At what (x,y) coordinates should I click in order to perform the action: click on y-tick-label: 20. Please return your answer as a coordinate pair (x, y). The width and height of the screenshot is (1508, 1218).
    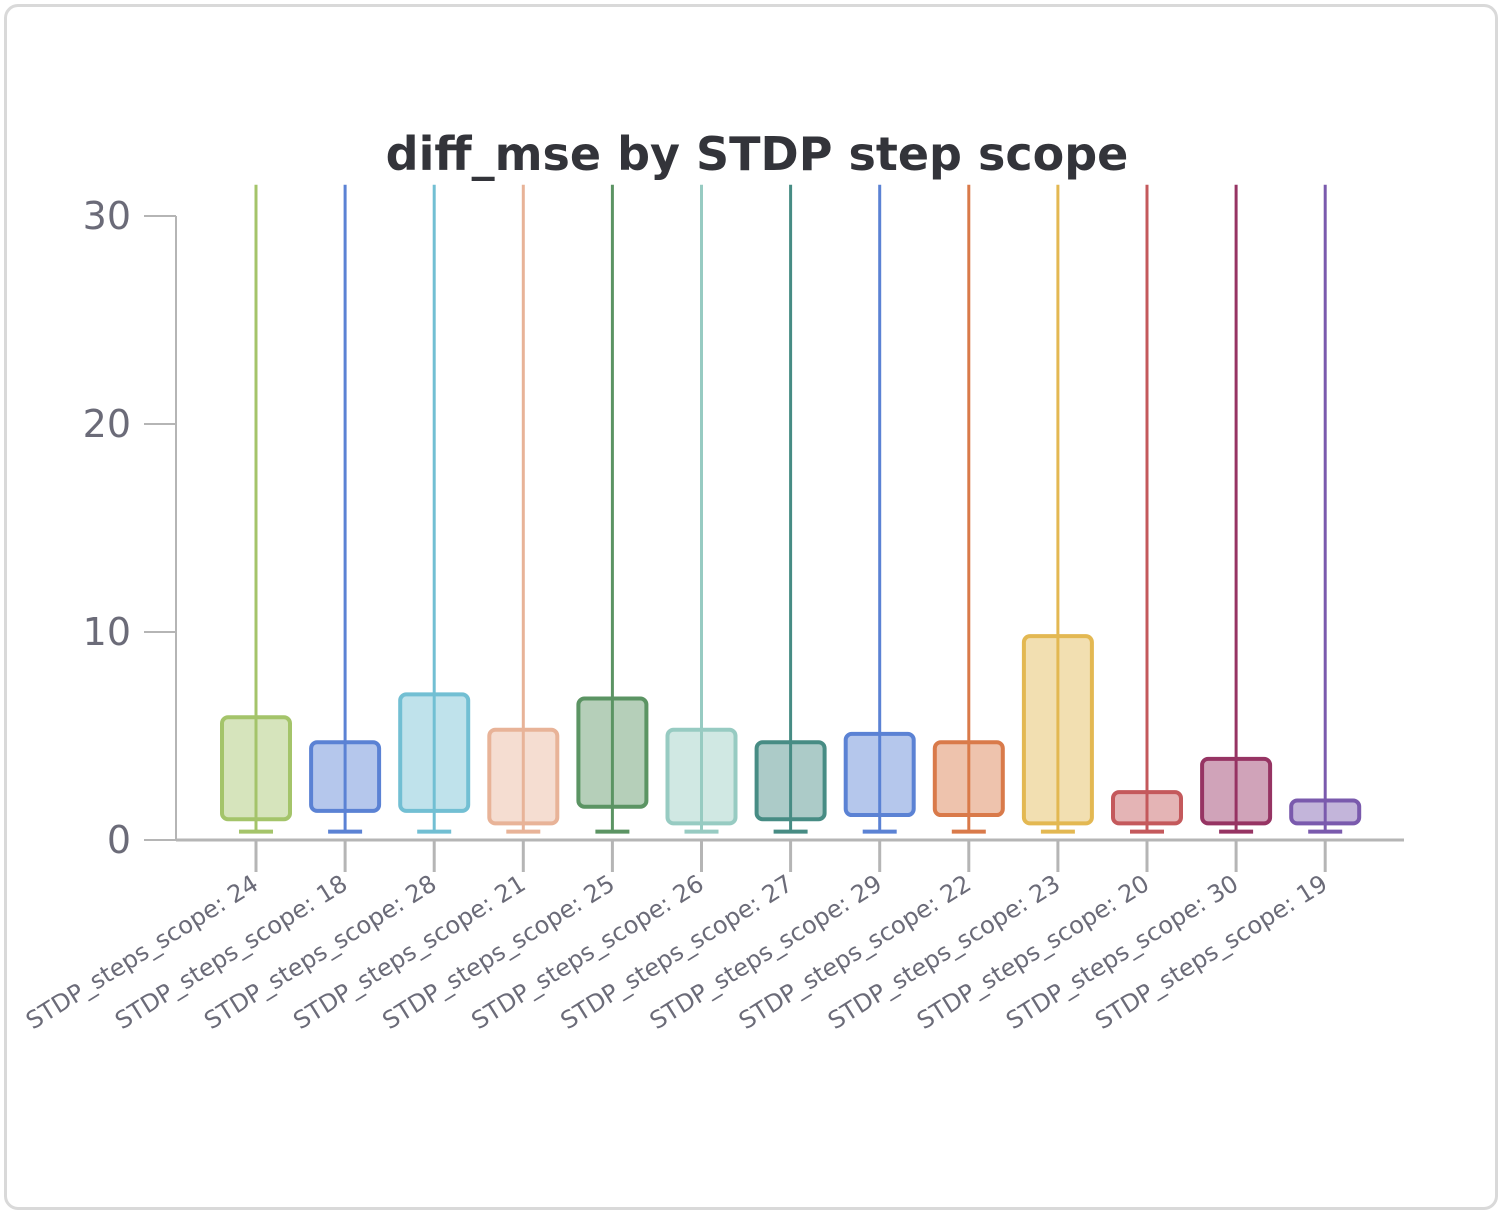
    Looking at the image, I should click on (107, 424).